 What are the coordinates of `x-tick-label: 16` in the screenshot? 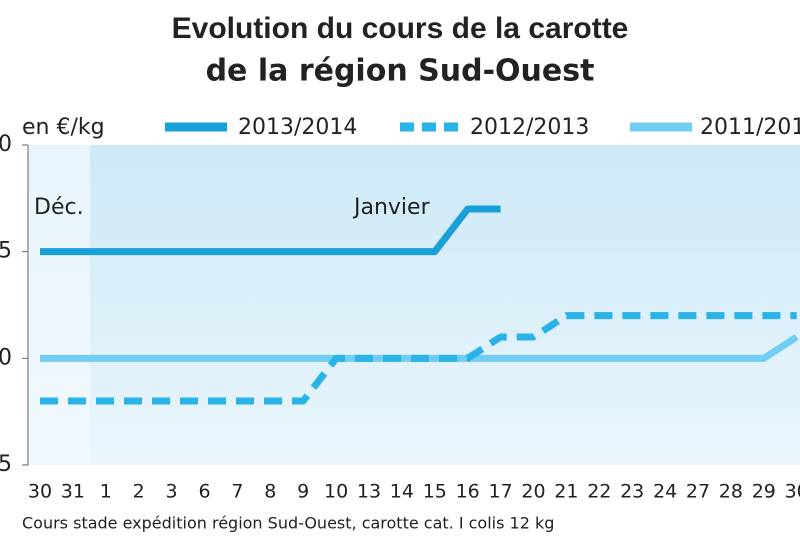 It's located at (468, 492).